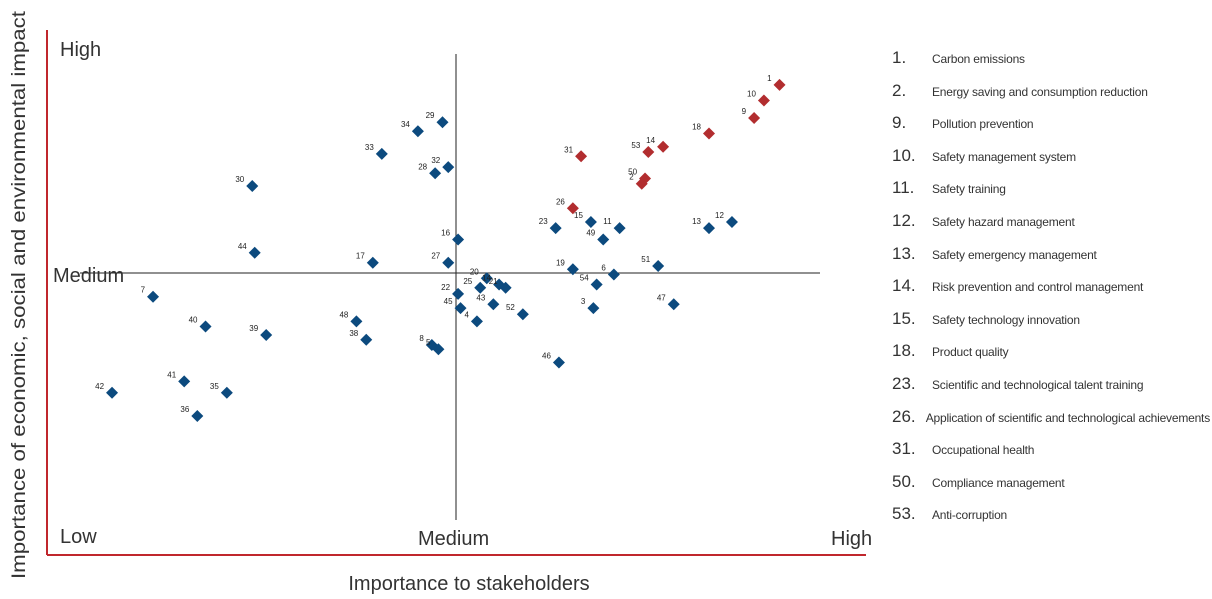 This screenshot has width=1212, height=599. I want to click on data-point-31-label: 31, so click(568, 149).